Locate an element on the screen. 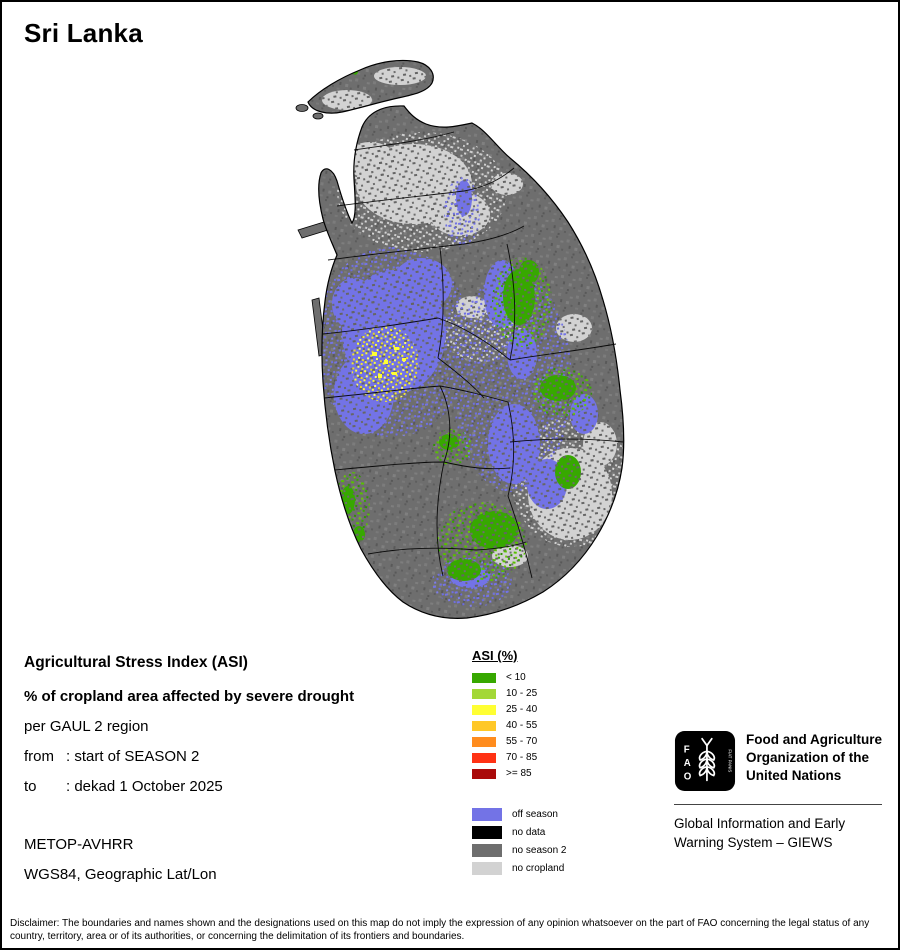 The width and height of the screenshot is (900, 950). legend-item: >= 85 is located at coordinates (572, 773).